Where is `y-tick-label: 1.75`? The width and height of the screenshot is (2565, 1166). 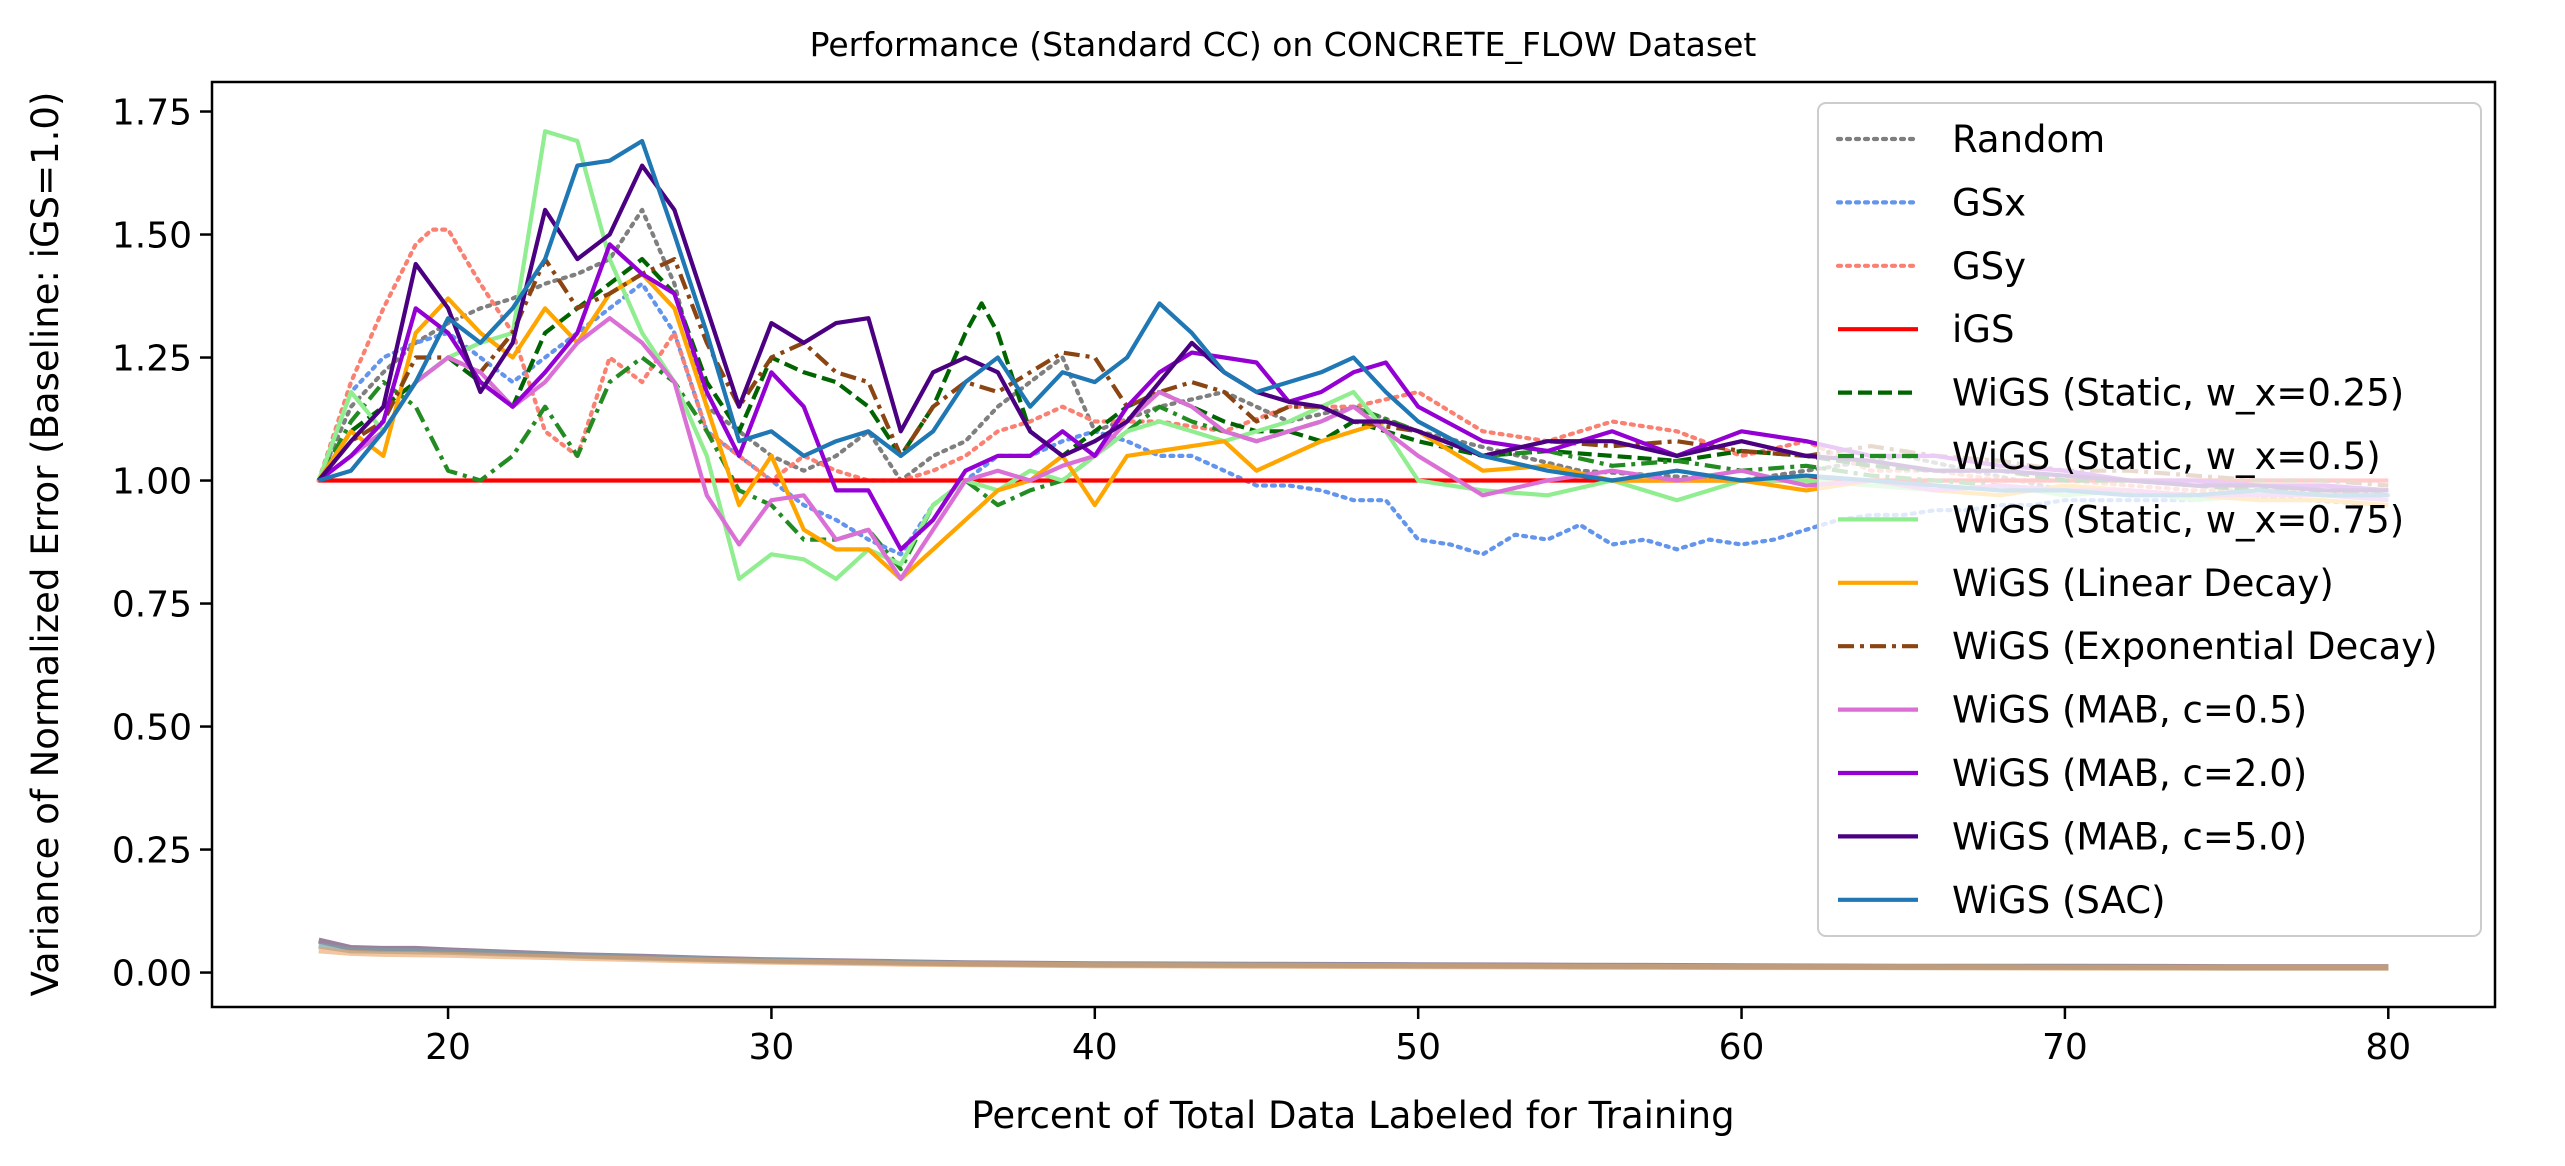 y-tick-label: 1.75 is located at coordinates (152, 113).